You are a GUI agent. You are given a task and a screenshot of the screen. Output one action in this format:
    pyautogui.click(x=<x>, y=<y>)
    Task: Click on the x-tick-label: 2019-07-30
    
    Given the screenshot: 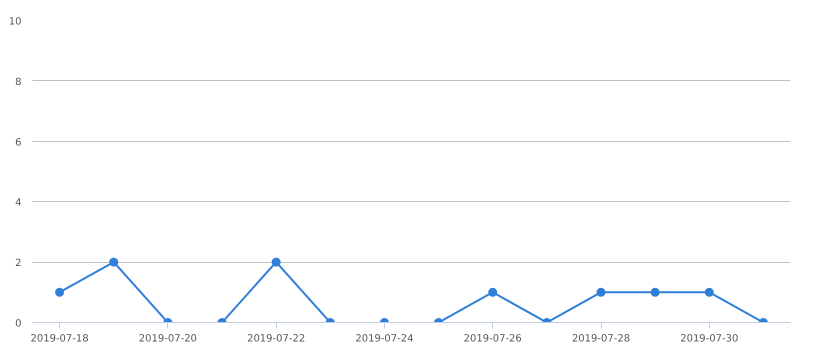 What is the action you would take?
    pyautogui.click(x=709, y=339)
    